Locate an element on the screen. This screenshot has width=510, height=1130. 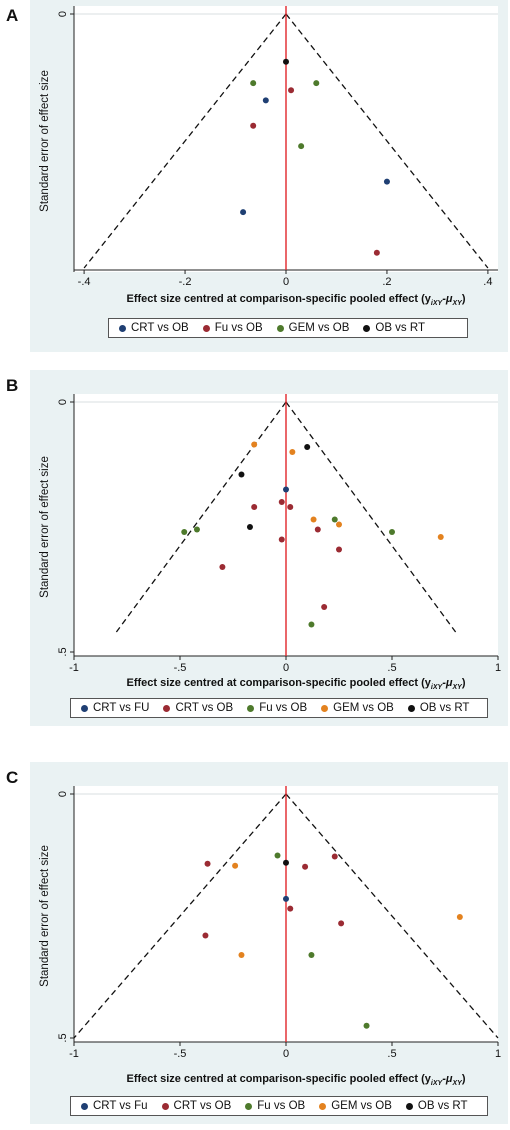
x-tick-label: -1 is located at coordinates (74, 668).